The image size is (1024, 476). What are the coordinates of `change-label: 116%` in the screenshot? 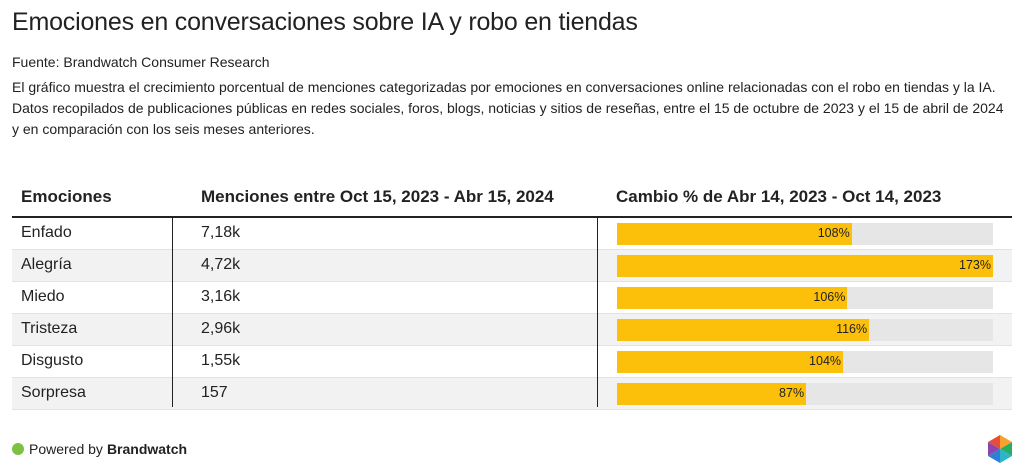 It's located at (852, 329).